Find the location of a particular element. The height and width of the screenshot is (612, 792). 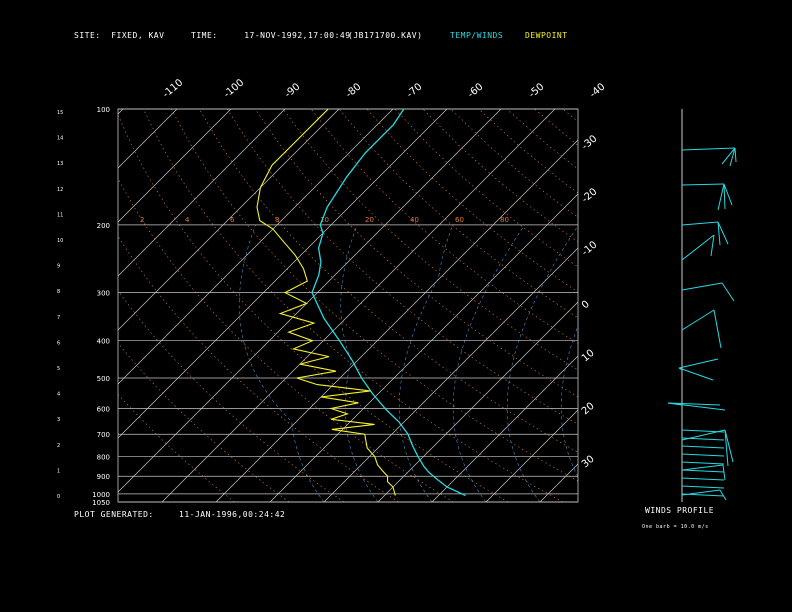

temp-top-label: -100 is located at coordinates (234, 88).